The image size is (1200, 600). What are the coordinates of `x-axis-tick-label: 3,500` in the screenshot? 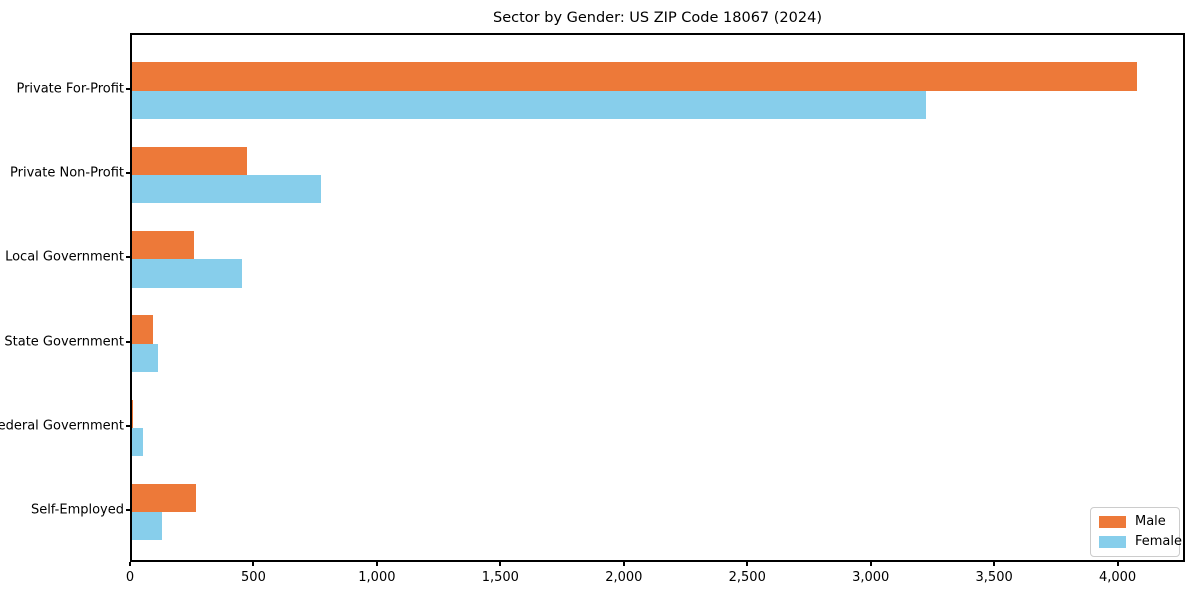 It's located at (994, 577).